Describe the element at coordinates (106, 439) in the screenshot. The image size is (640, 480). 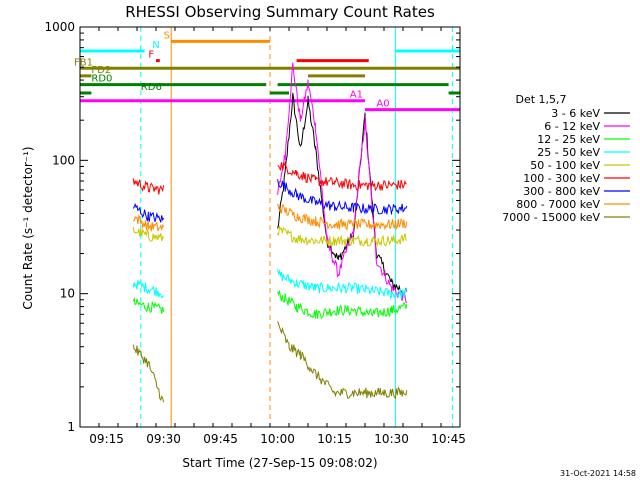
I see `x-tick-label: 09:15` at that location.